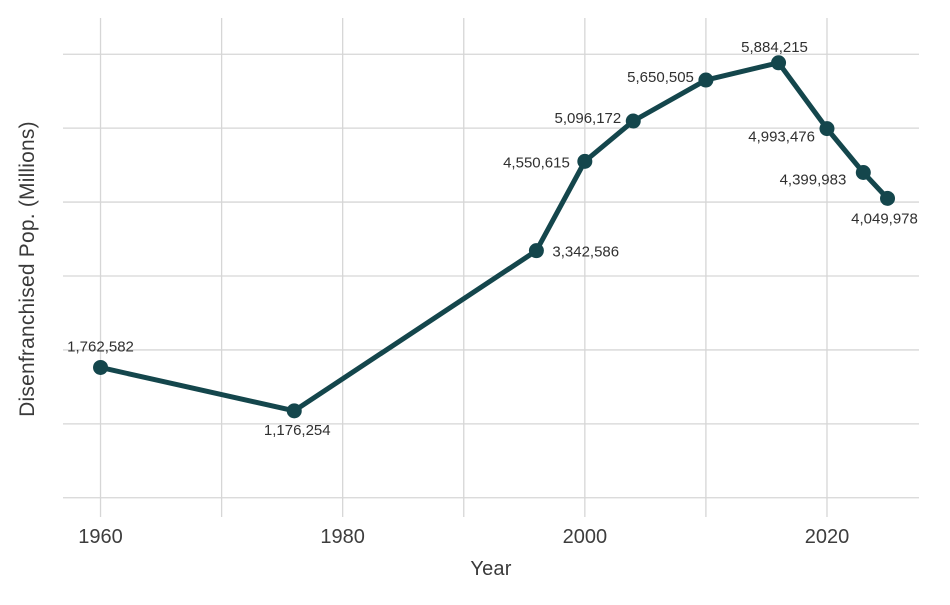 The width and height of the screenshot is (950, 605). Describe the element at coordinates (585, 252) in the screenshot. I see `data-point-label: 3,342,586` at that location.